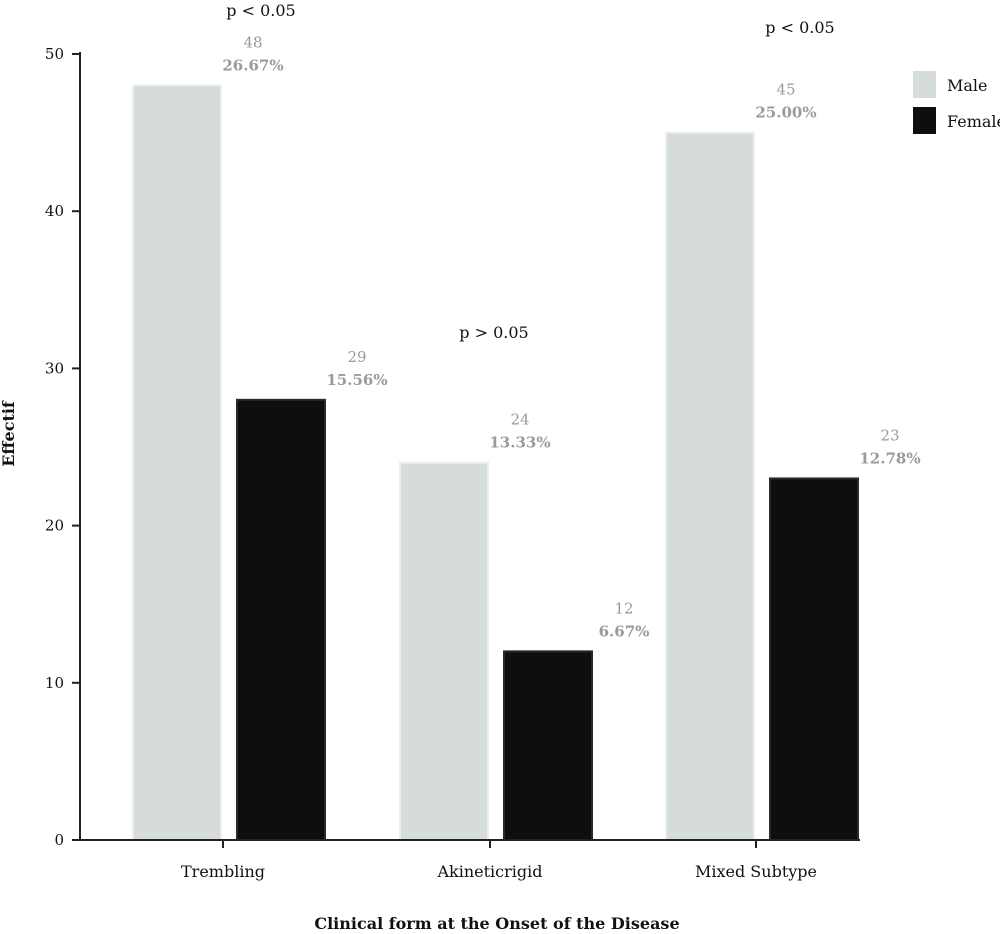 This screenshot has height=934, width=1000. Describe the element at coordinates (59, 840) in the screenshot. I see `y-tick-label: 0` at that location.